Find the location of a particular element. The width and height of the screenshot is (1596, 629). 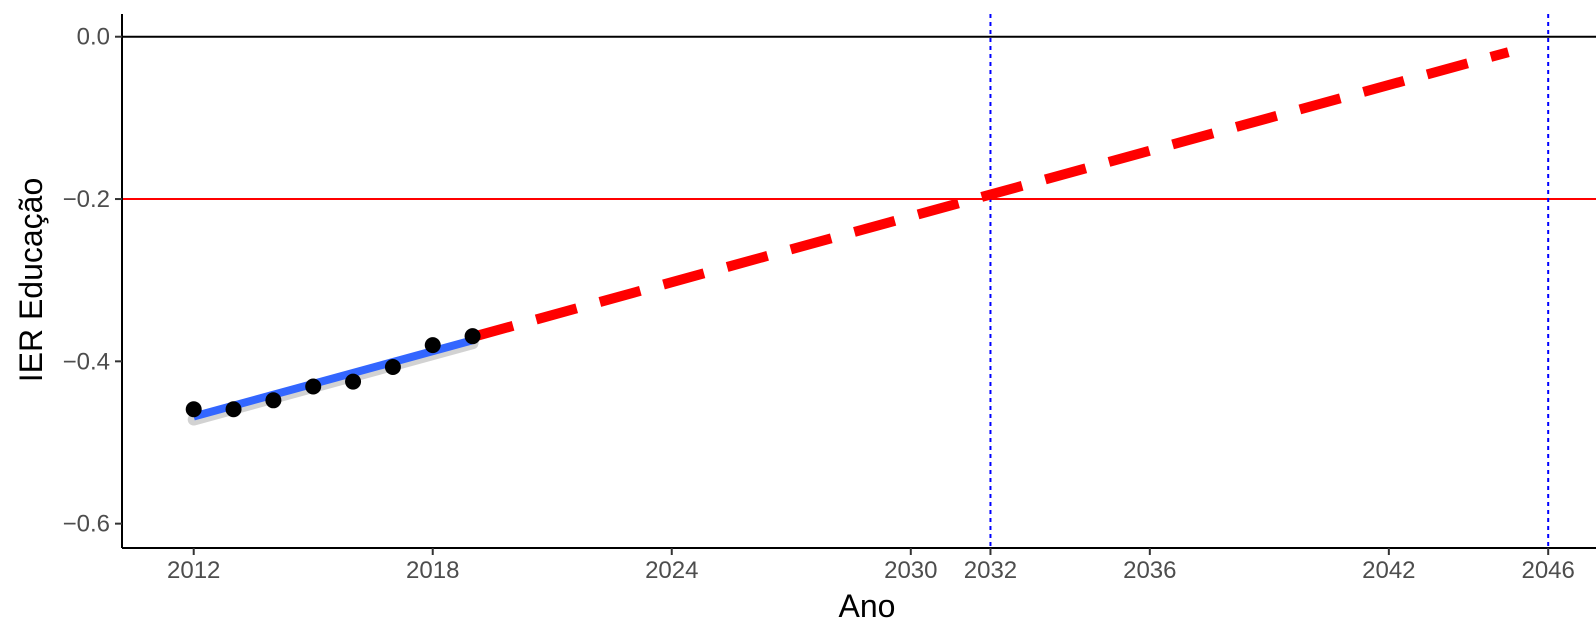

x-tick-label-7: 2046 is located at coordinates (1547, 570).